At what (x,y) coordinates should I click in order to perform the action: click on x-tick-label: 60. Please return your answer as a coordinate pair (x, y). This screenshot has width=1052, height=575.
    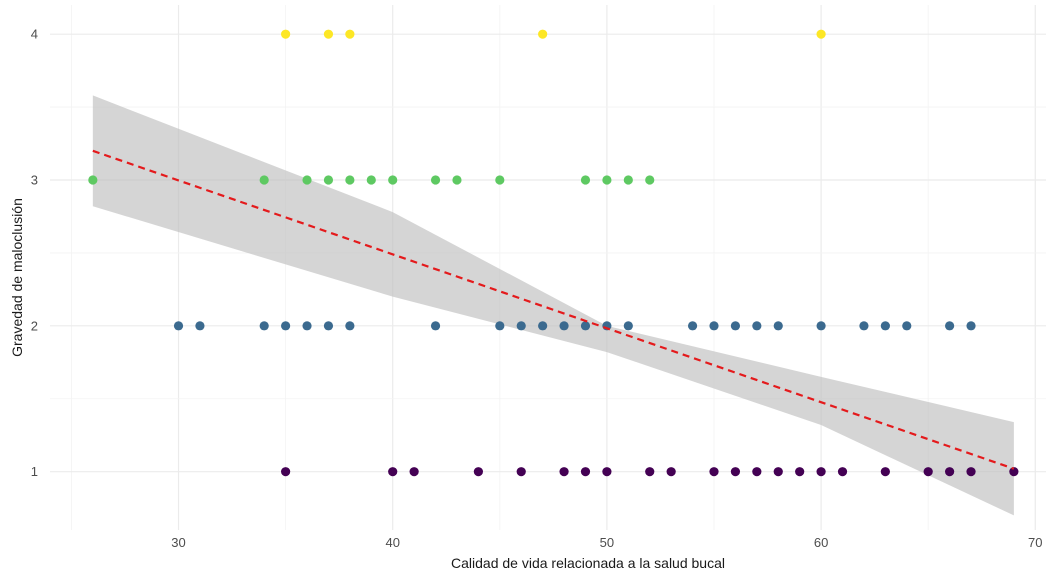
    Looking at the image, I should click on (821, 542).